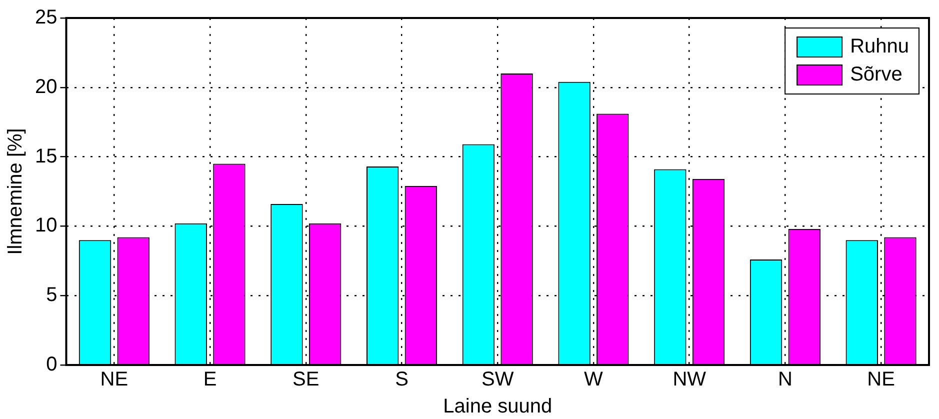 The image size is (939, 419). What do you see at coordinates (879, 47) in the screenshot?
I see `legend-label: Ruhnu` at bounding box center [879, 47].